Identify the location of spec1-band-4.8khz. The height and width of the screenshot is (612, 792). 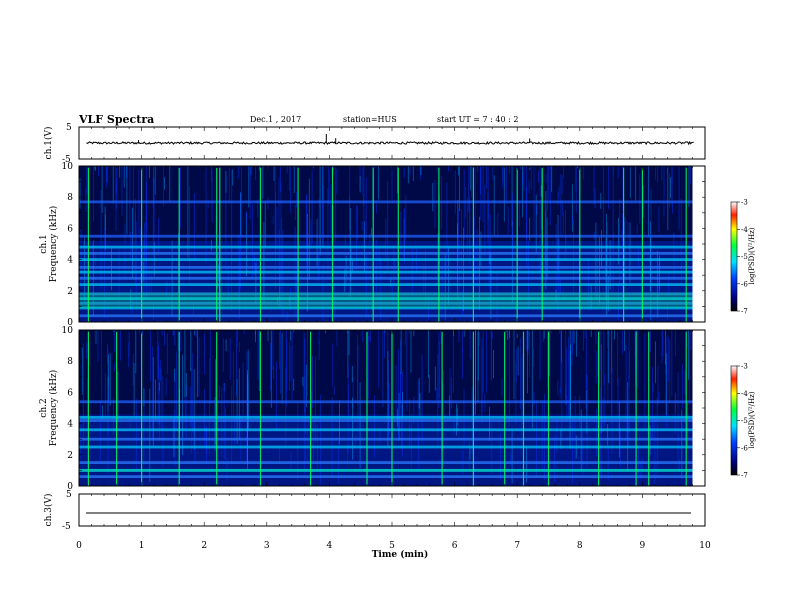
(386, 247).